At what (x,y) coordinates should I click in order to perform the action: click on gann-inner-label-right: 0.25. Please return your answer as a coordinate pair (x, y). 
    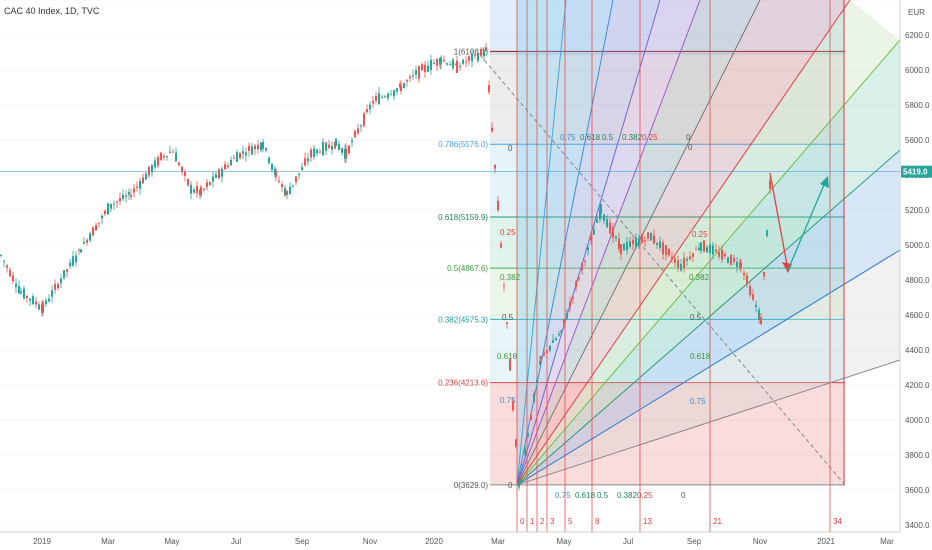
    Looking at the image, I should click on (700, 234).